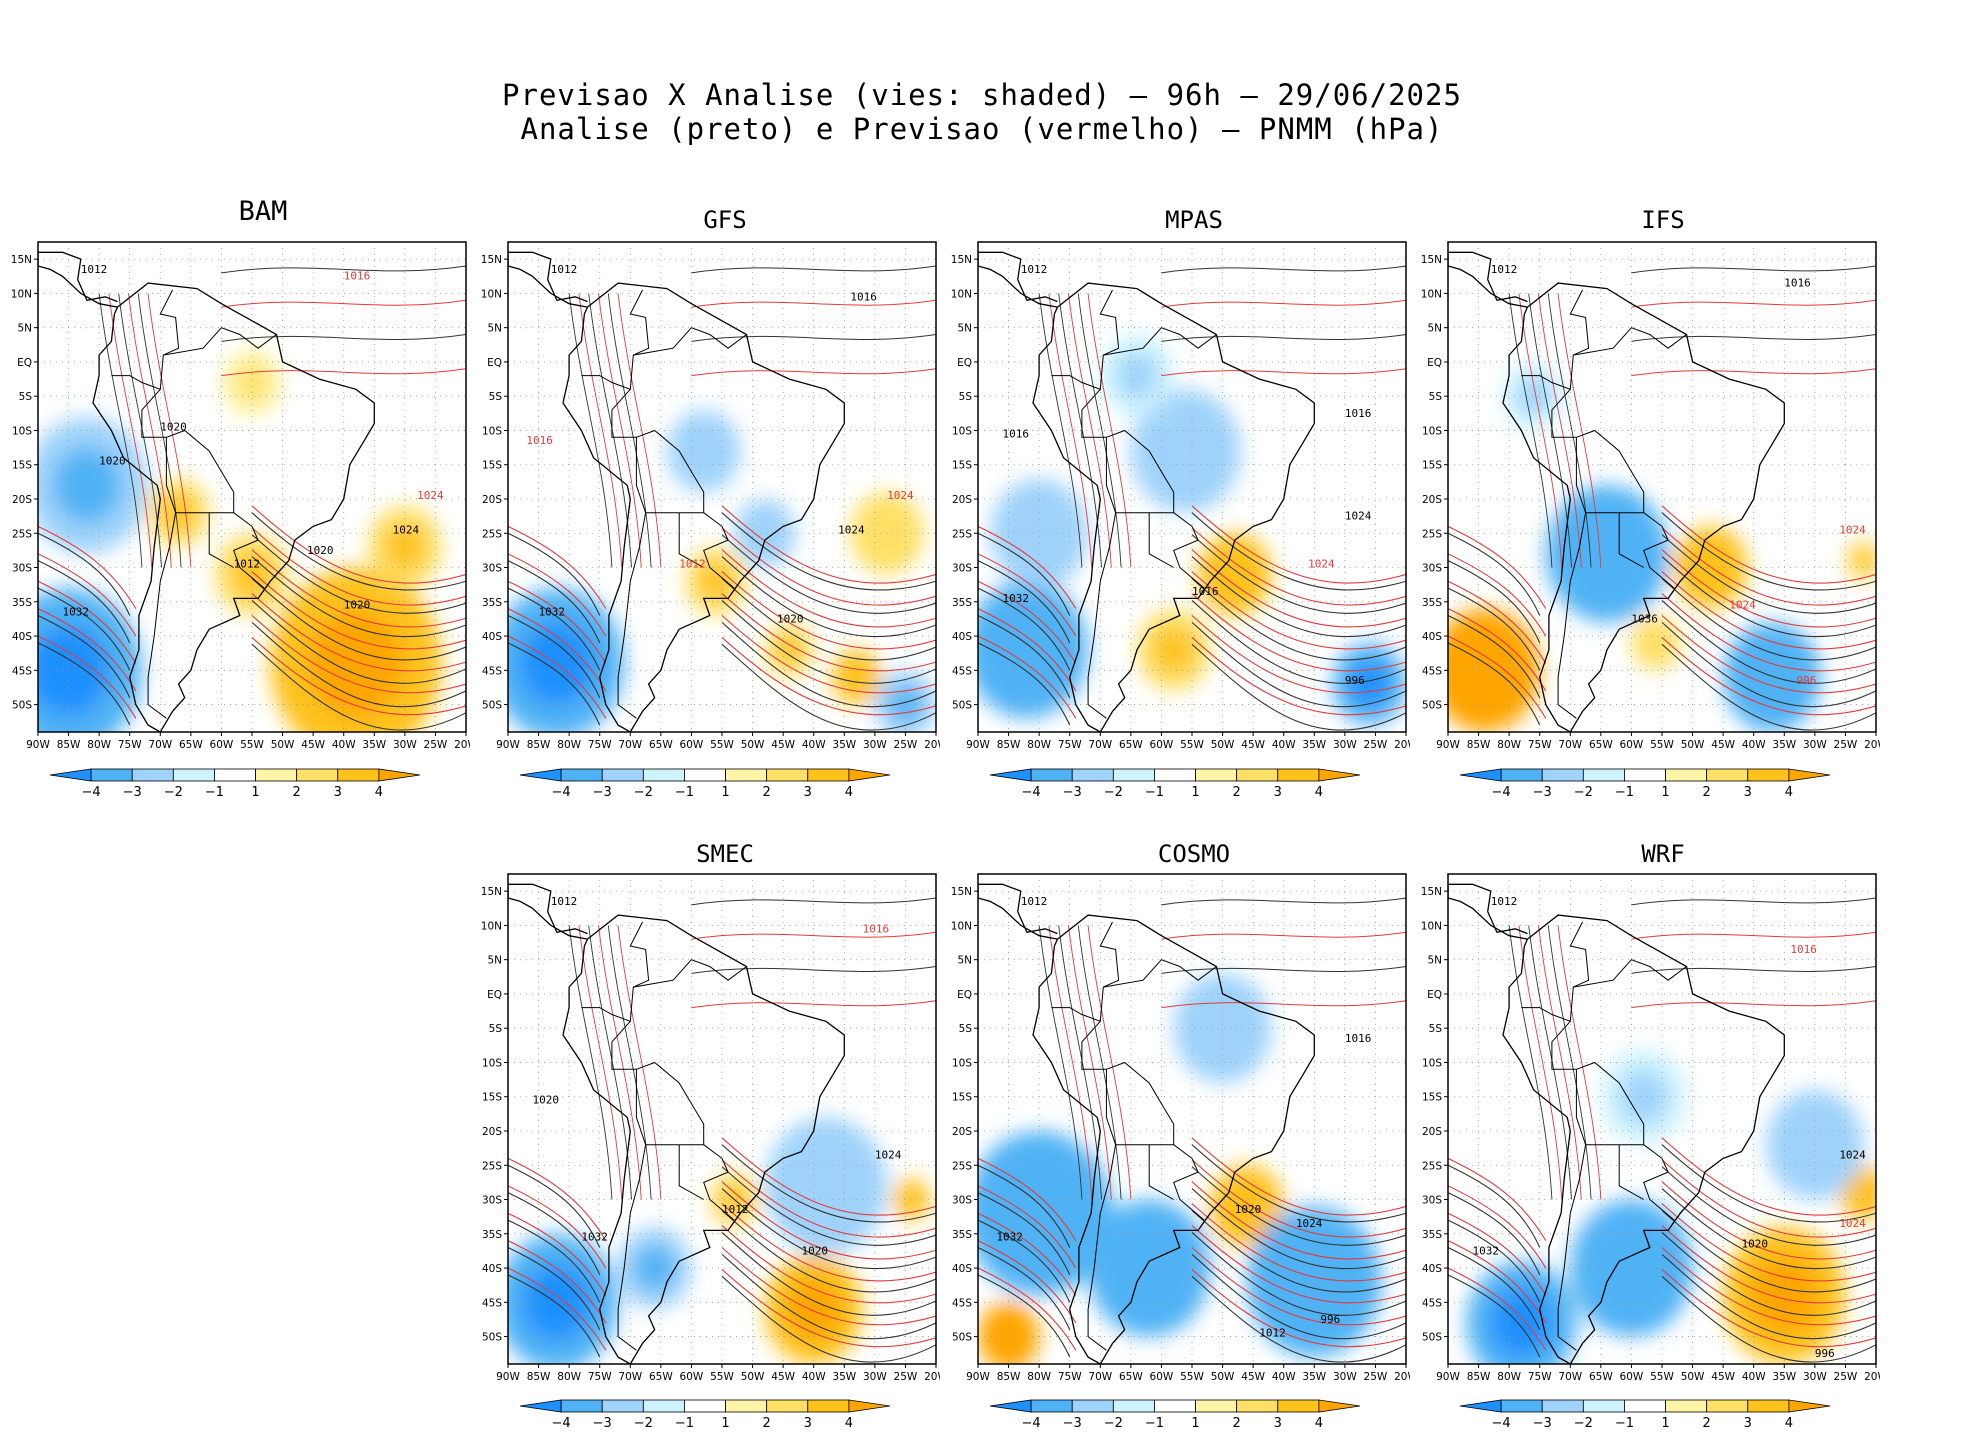 The height and width of the screenshot is (1436, 1964). I want to click on coastline-south-america, so click(1643, 507).